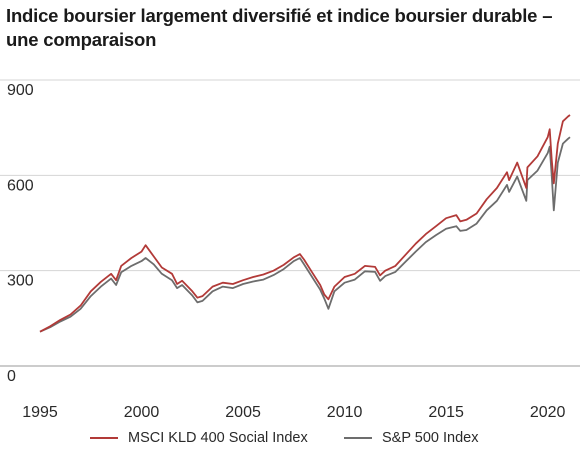  I want to click on y-axis: 0 300 600 900, so click(20, 233).